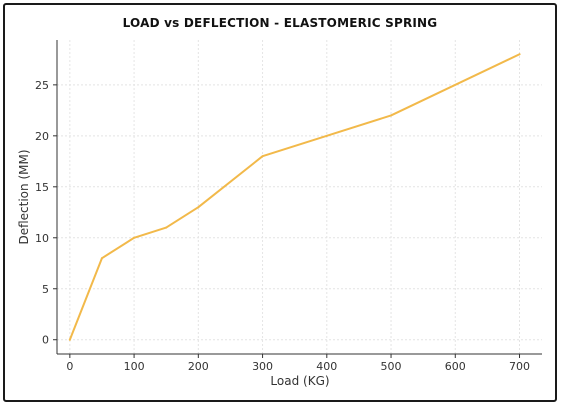 The height and width of the screenshot is (409, 564). I want to click on x-tick-label: 500, so click(391, 366).